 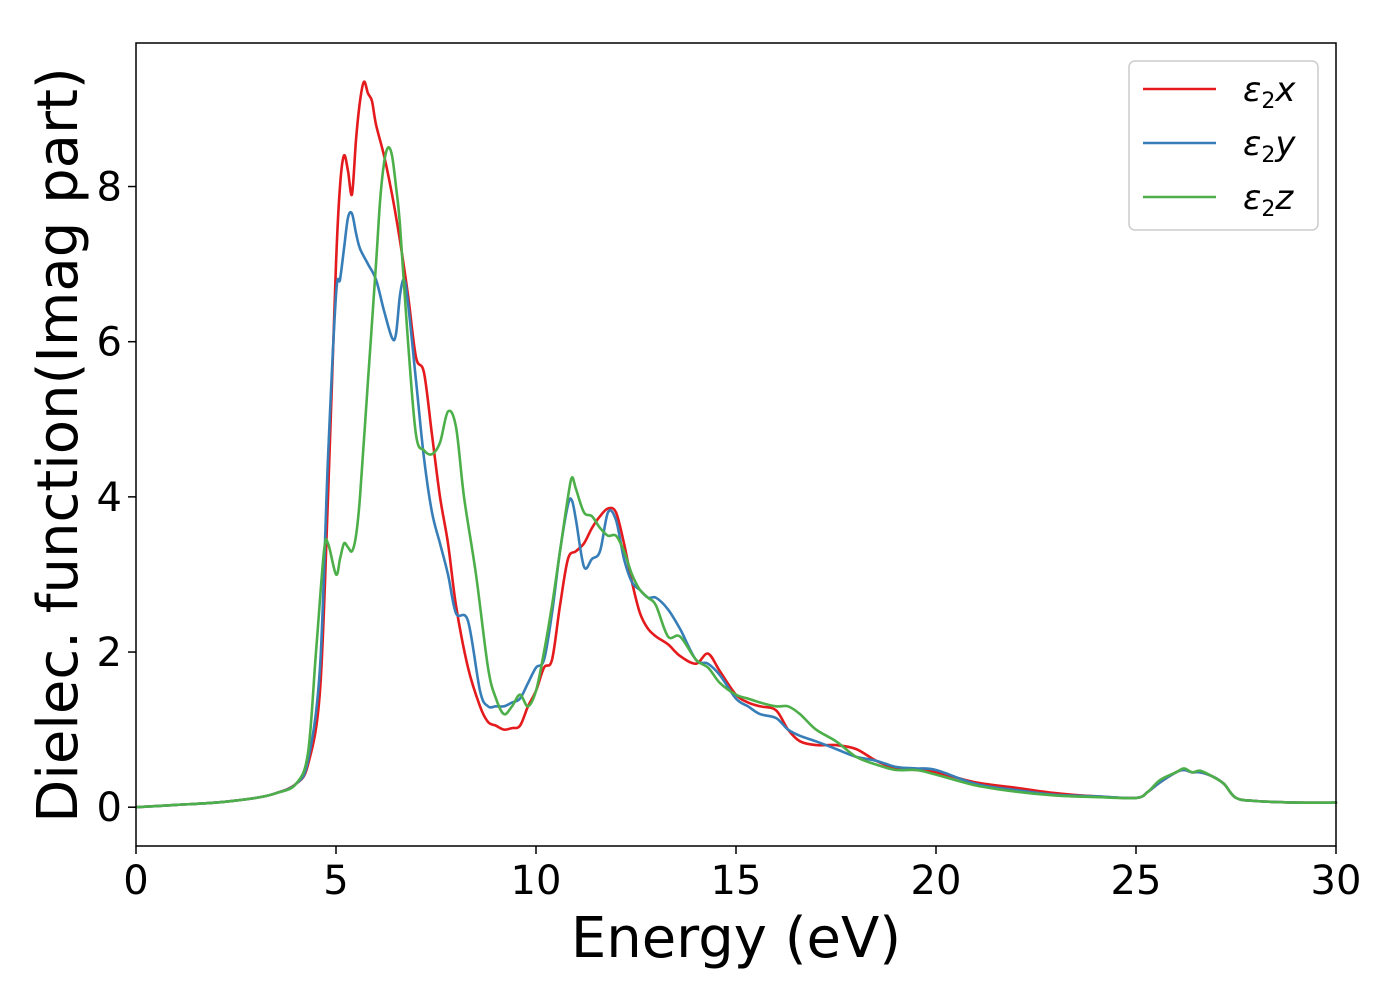 I want to click on x-tick-label: 30, so click(x=1336, y=881).